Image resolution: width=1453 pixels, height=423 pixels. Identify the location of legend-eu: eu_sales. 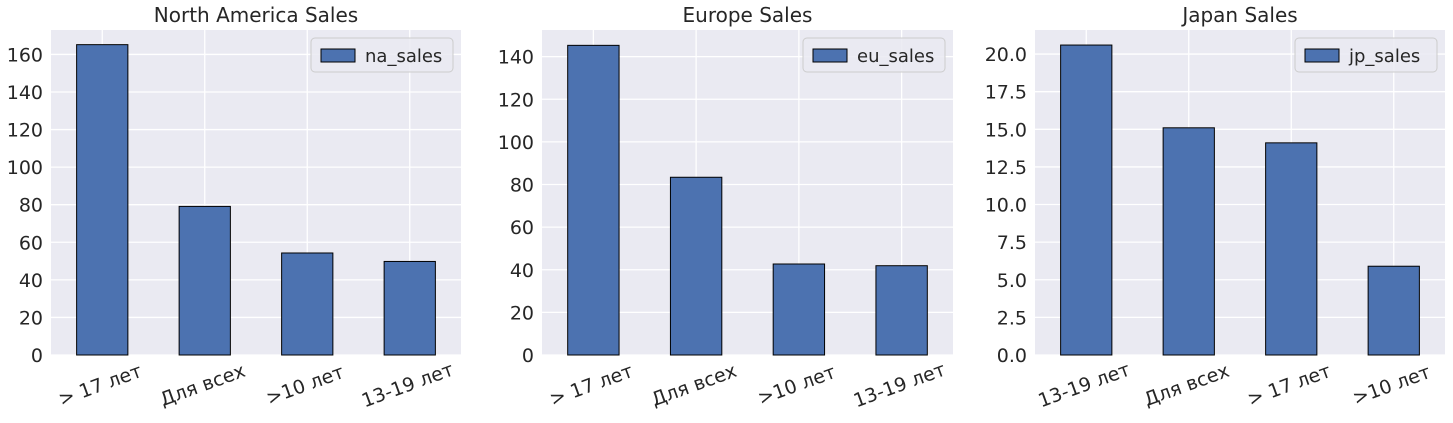
(874, 55).